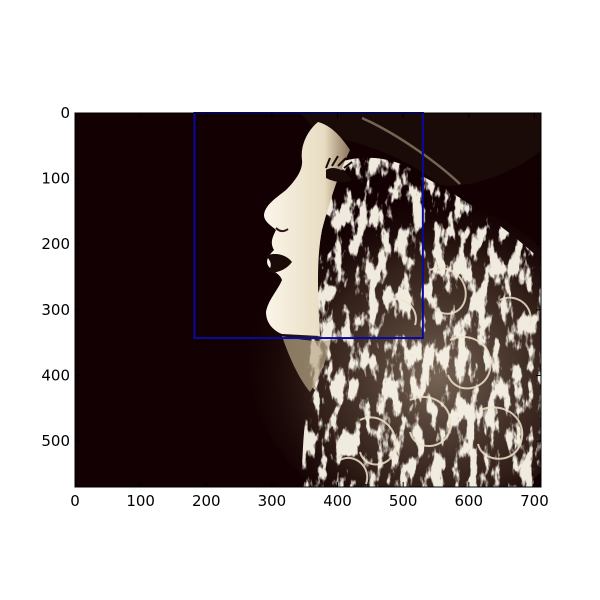  What do you see at coordinates (65, 113) in the screenshot?
I see `y-tick-label: 0` at bounding box center [65, 113].